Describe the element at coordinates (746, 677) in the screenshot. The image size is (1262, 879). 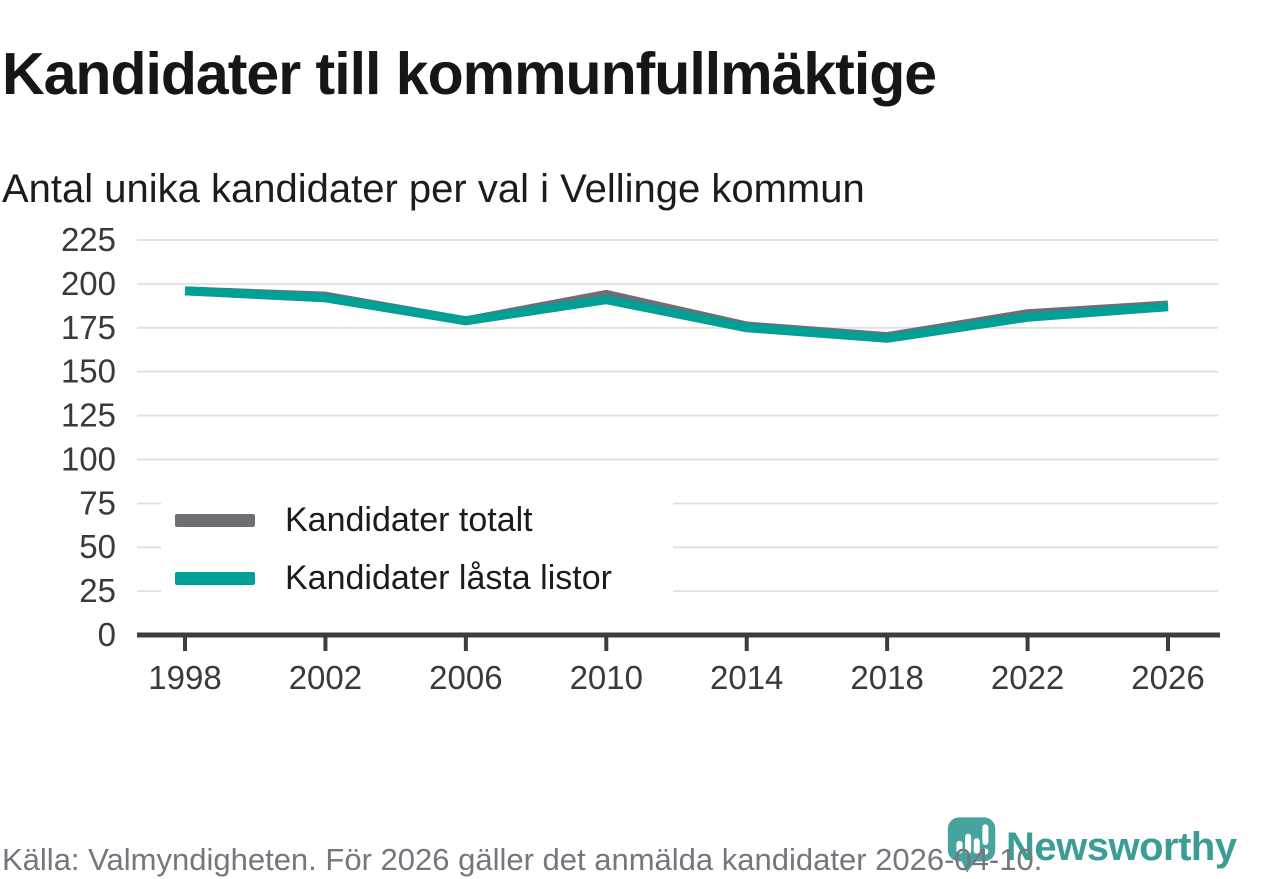
I see `svg-text: 2014` at that location.